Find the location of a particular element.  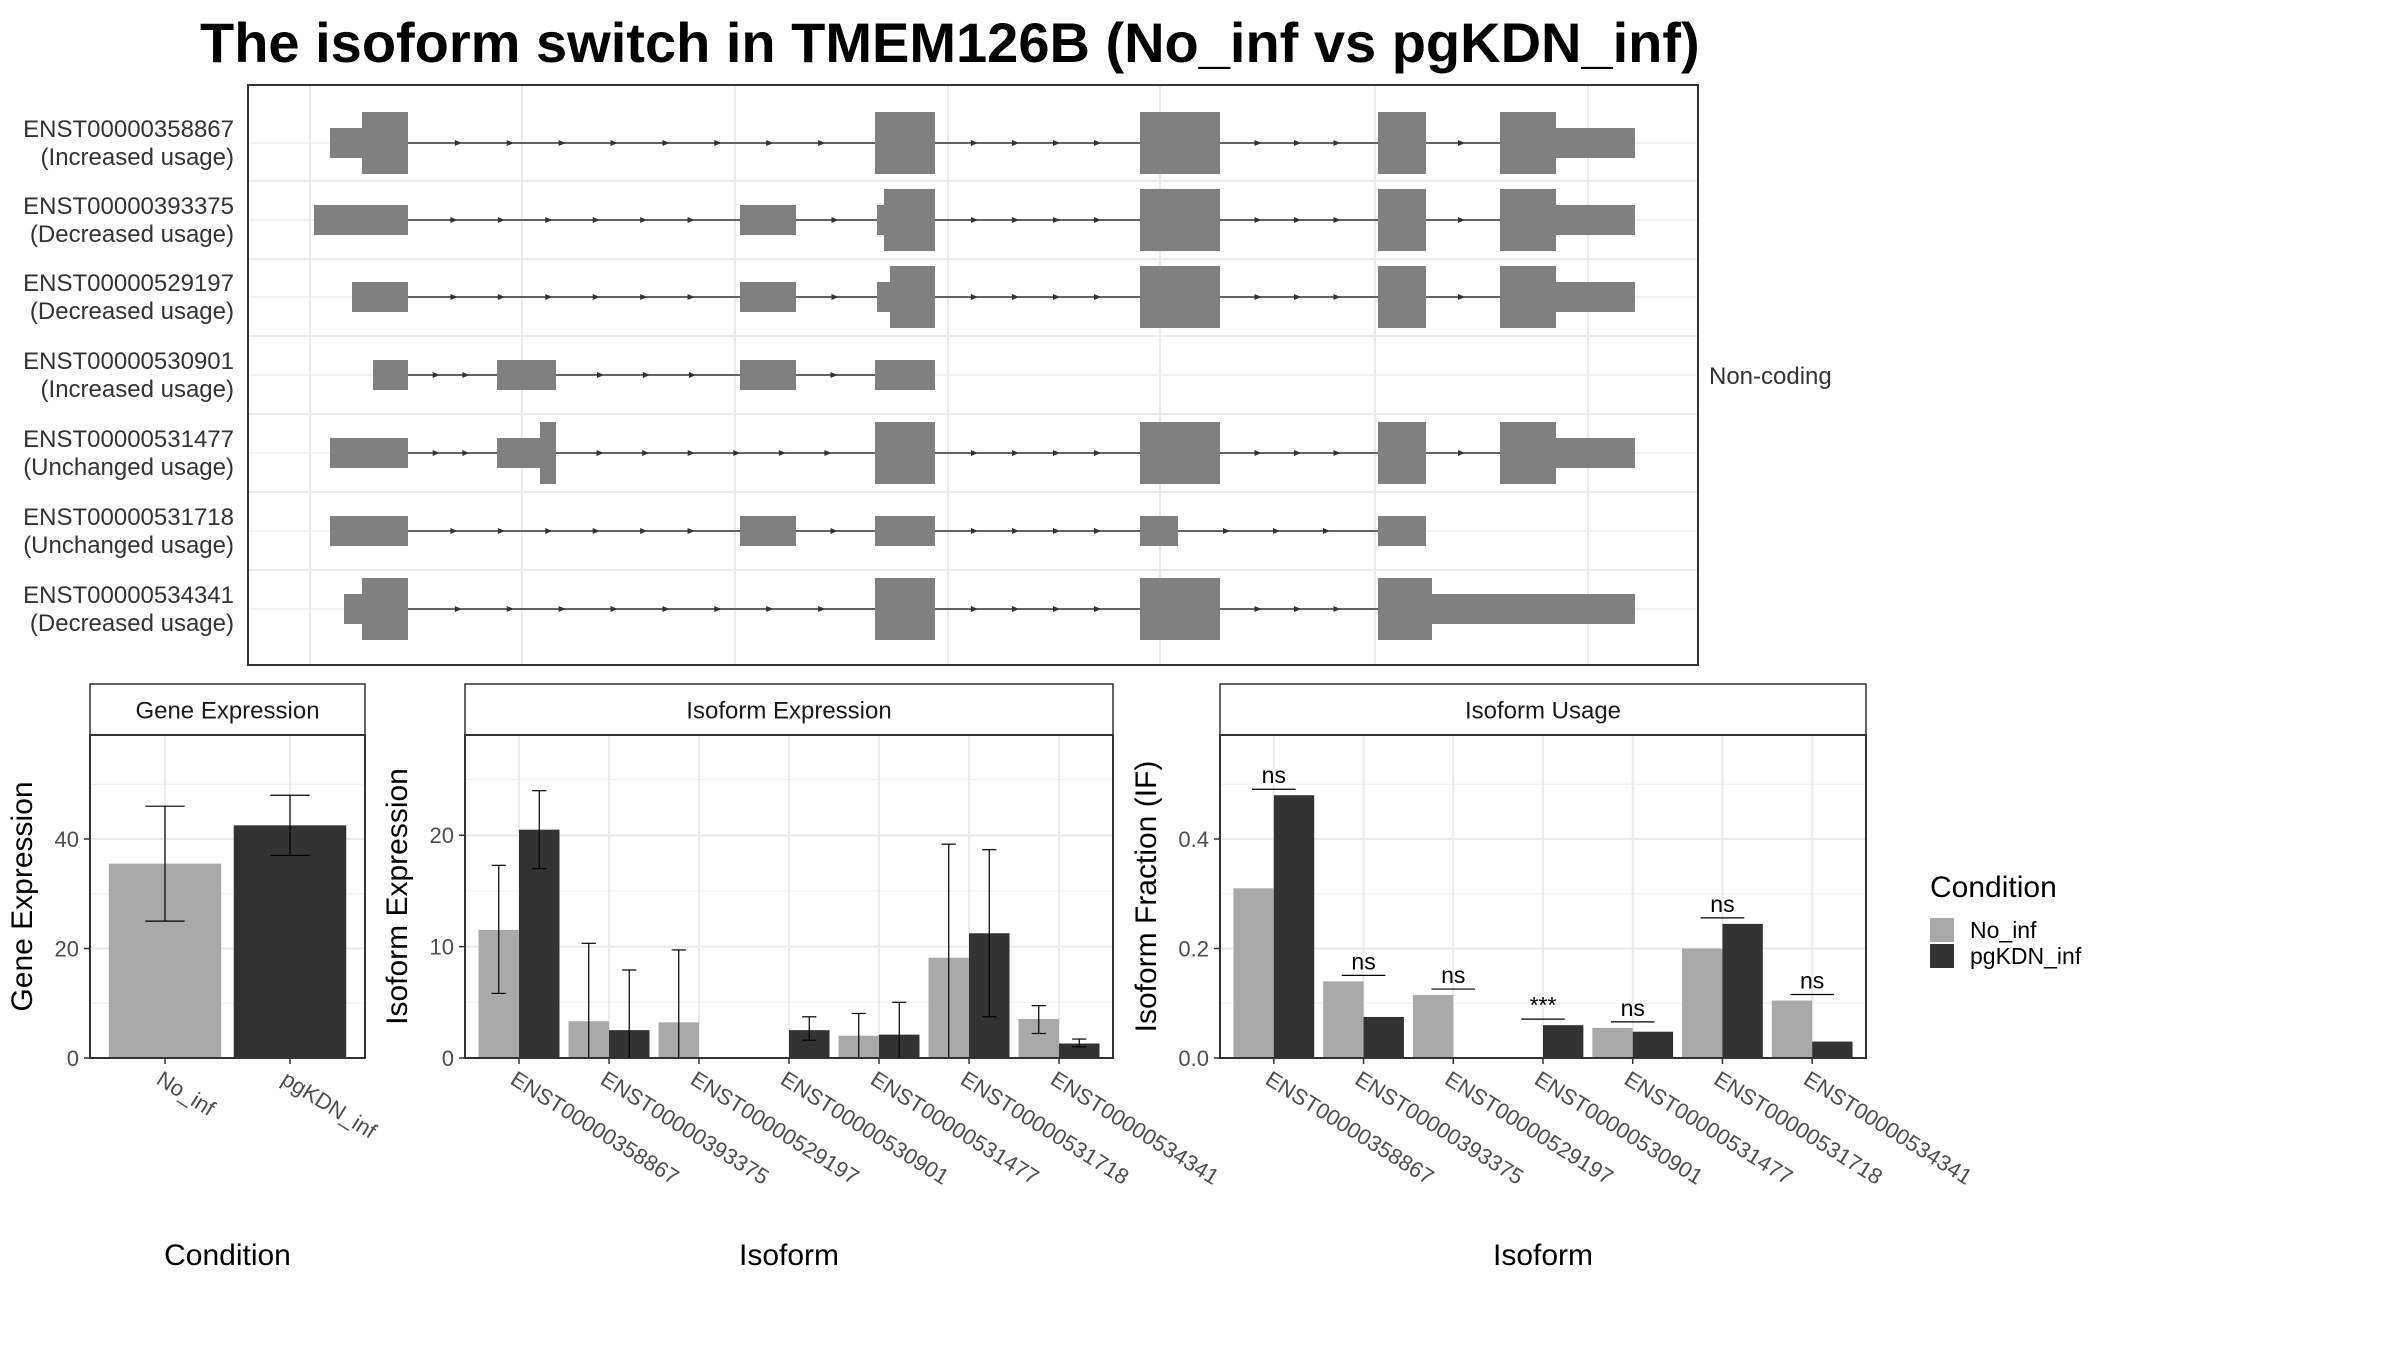

x-tick-label: ENST00000530901 is located at coordinates (1618, 1128).